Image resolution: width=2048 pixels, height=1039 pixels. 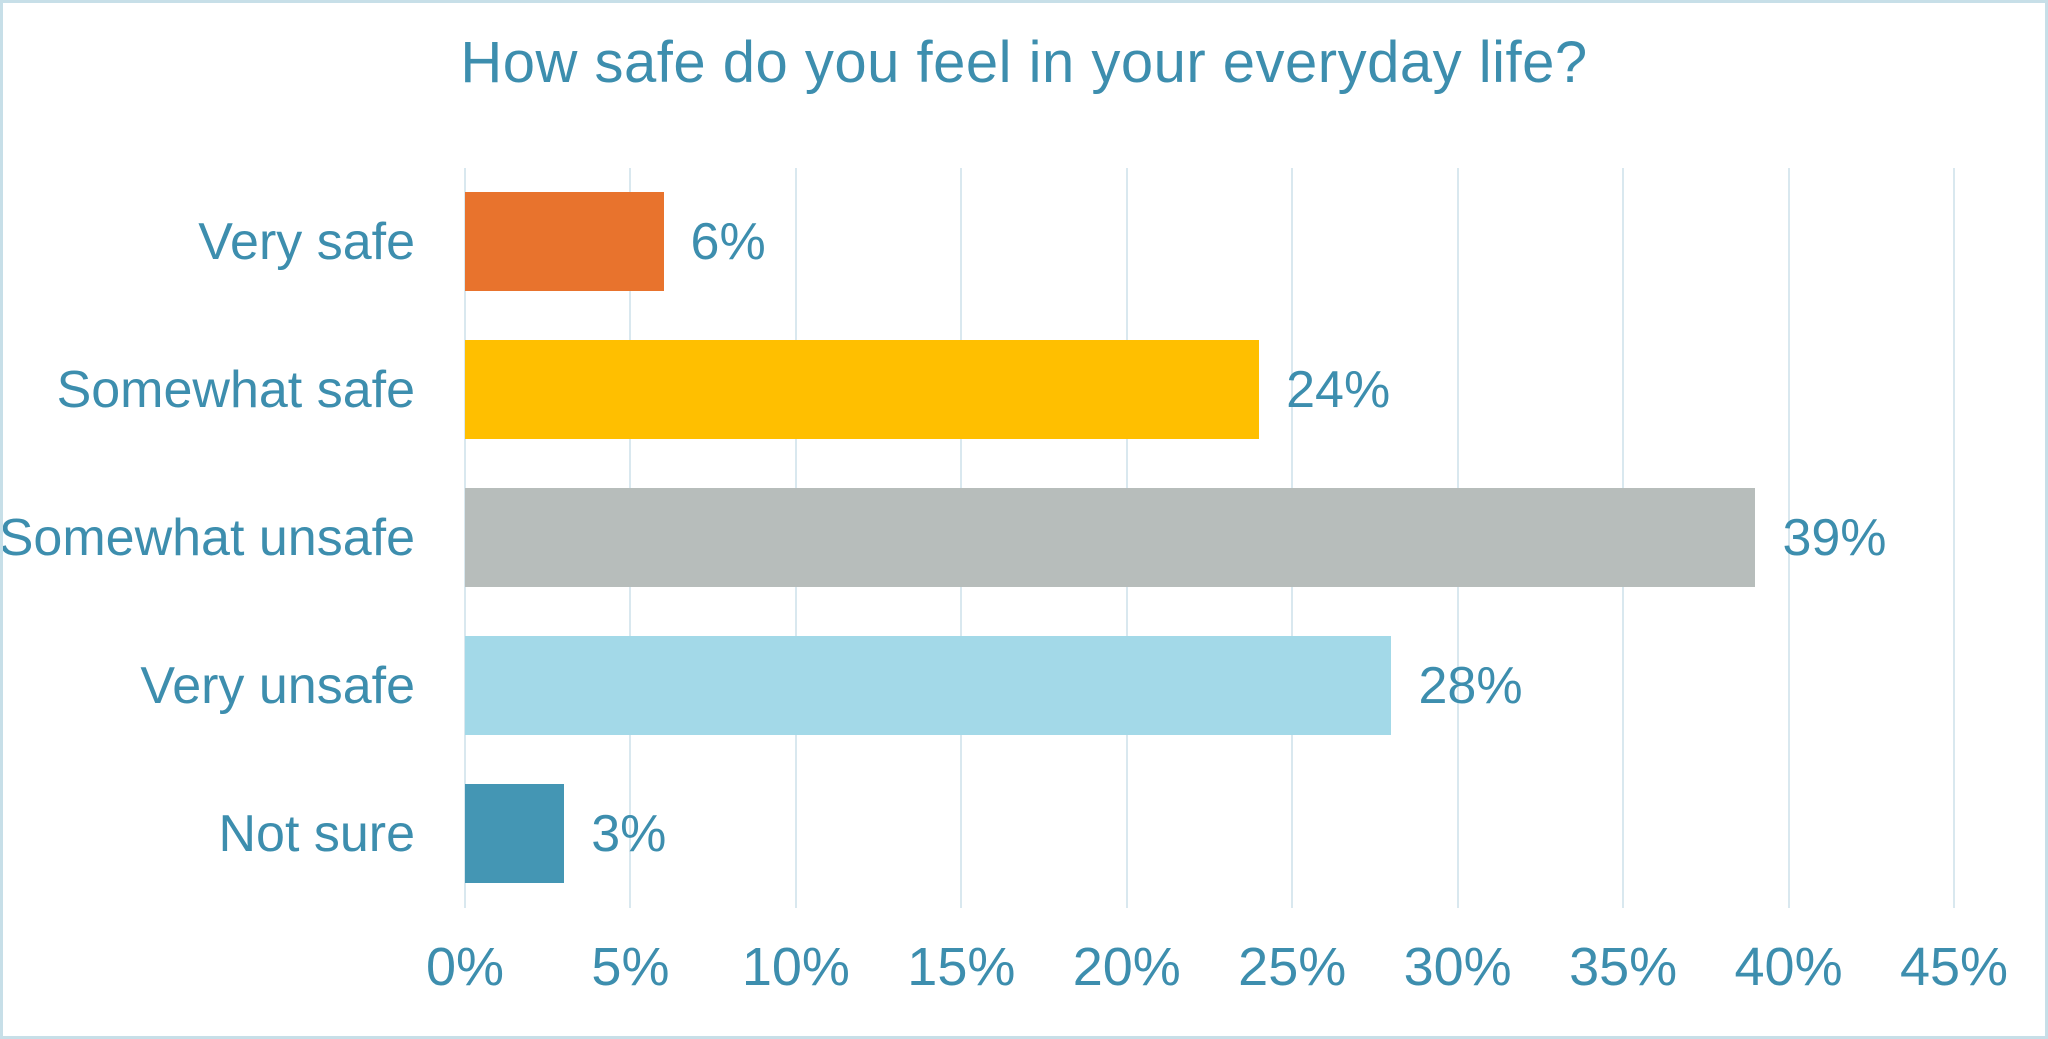 What do you see at coordinates (1338, 390) in the screenshot?
I see `value-label: 24%` at bounding box center [1338, 390].